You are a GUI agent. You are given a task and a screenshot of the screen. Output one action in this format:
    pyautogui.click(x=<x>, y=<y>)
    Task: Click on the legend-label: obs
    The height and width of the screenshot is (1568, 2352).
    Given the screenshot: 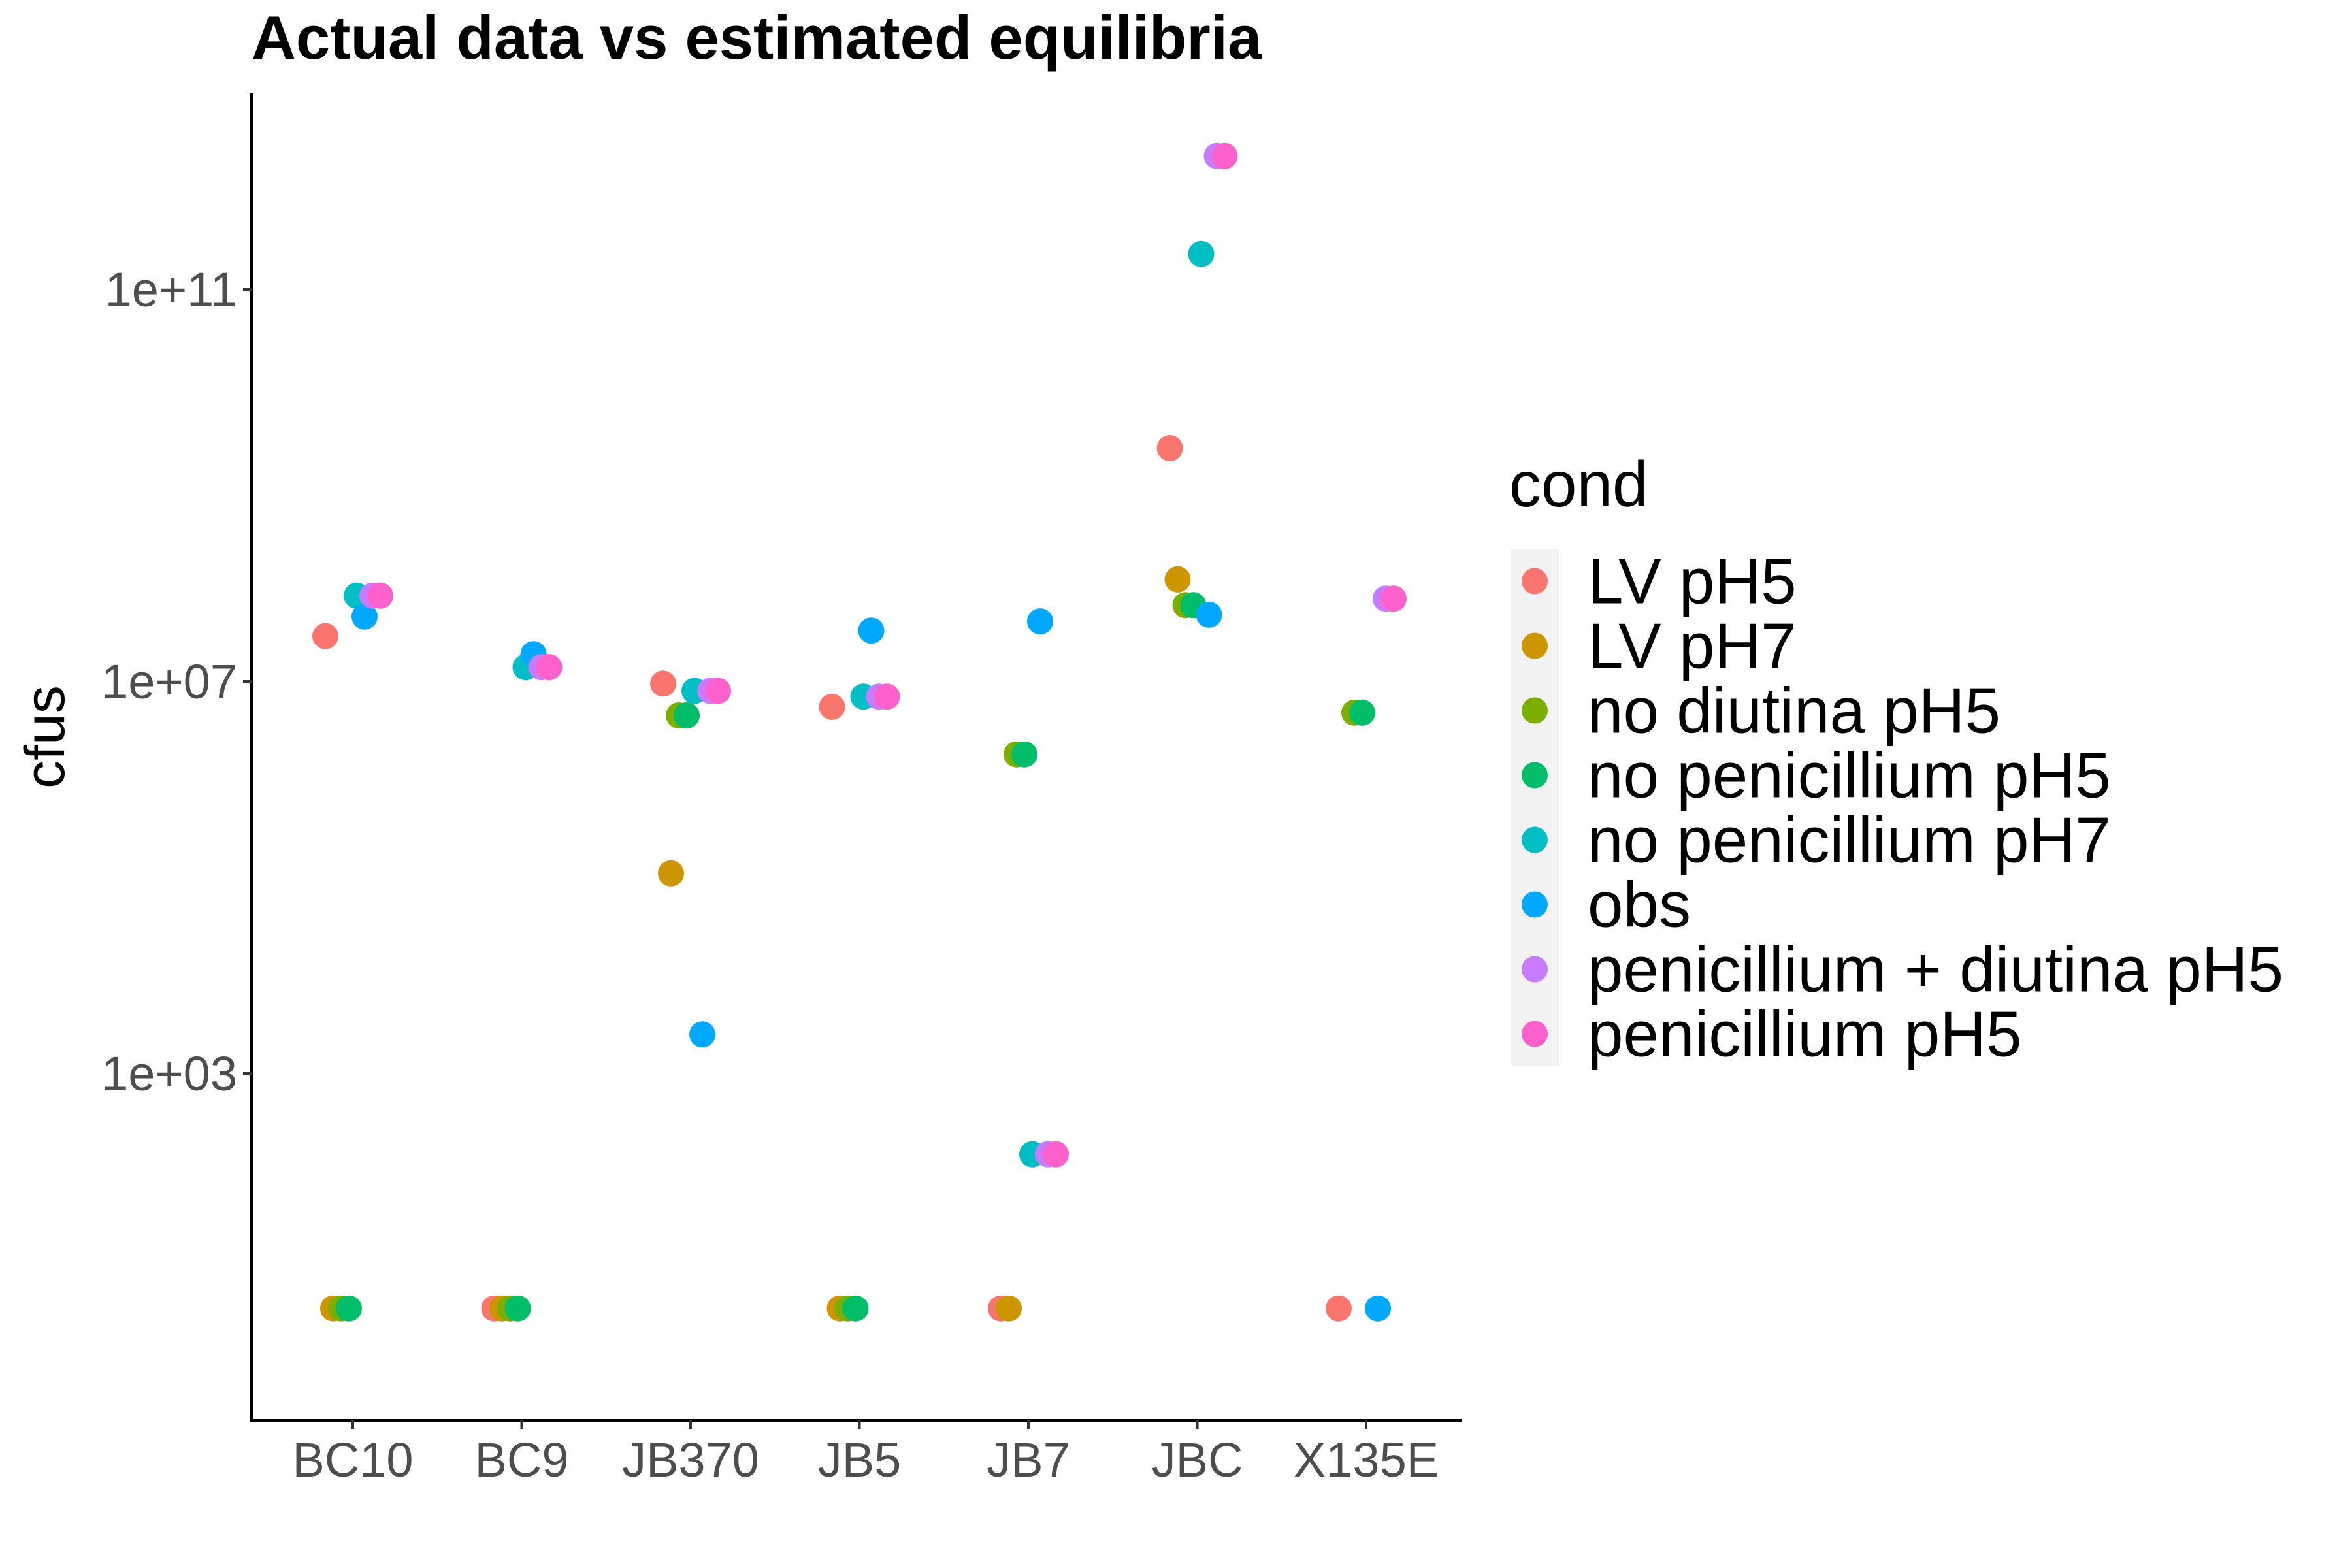 What is the action you would take?
    pyautogui.click(x=1639, y=905)
    